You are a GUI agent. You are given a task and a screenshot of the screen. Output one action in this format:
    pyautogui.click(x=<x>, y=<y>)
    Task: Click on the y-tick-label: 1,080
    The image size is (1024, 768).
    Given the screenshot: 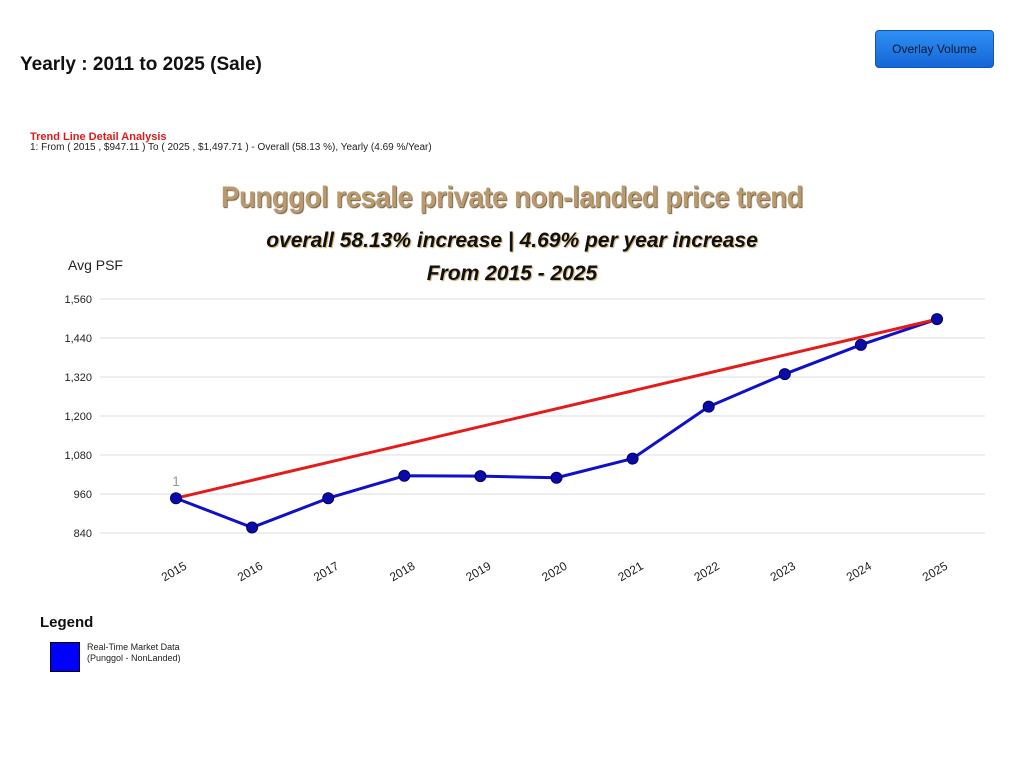 What is the action you would take?
    pyautogui.click(x=78, y=456)
    